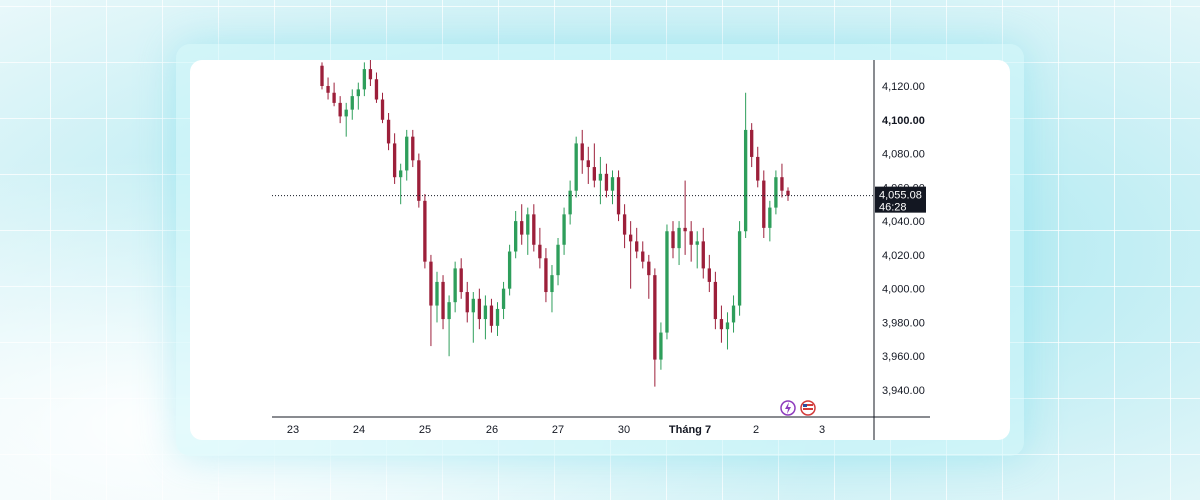 Image resolution: width=1200 pixels, height=500 pixels. Describe the element at coordinates (903, 290) in the screenshot. I see `y-tick-label: 4,000.00` at that location.